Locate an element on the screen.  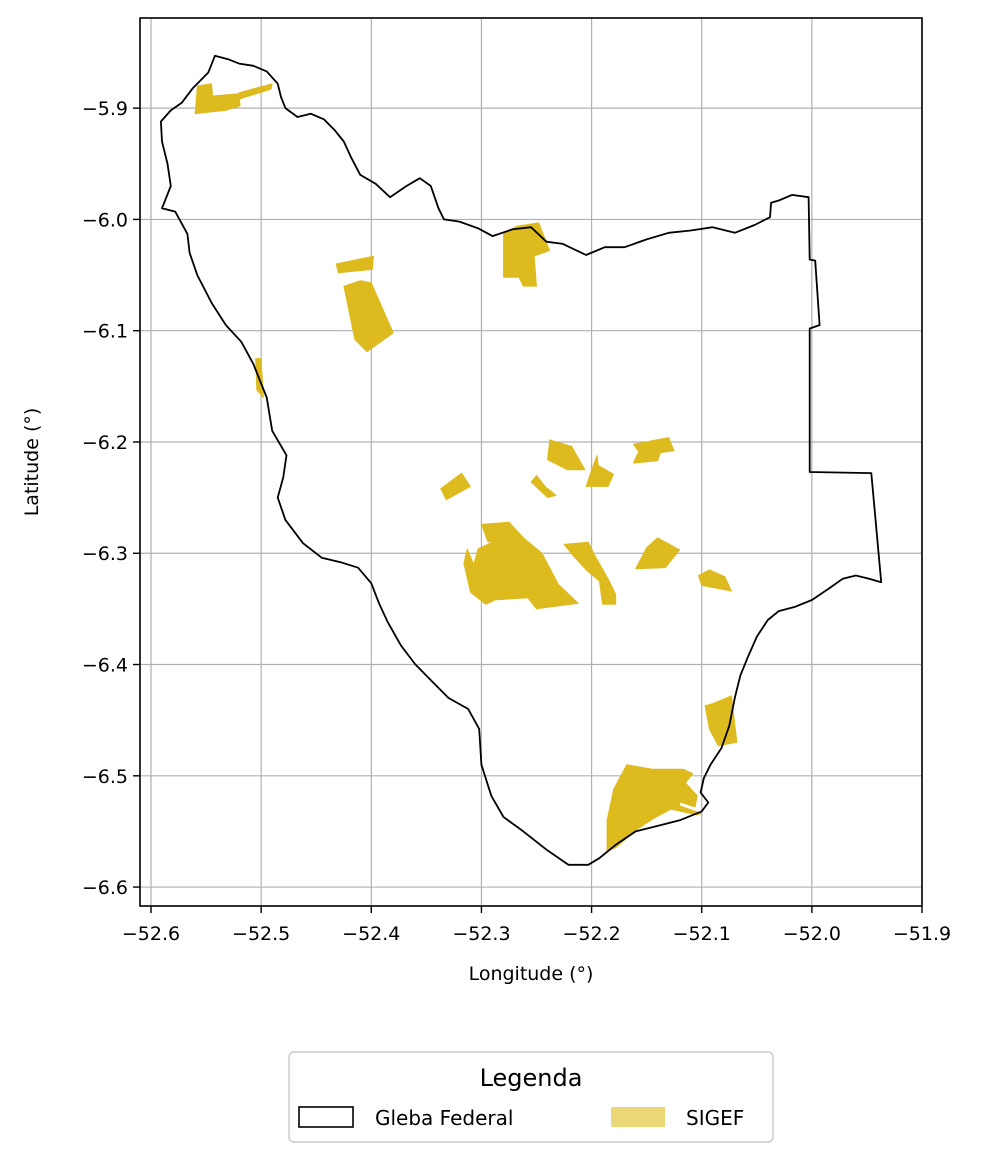
x-tick-label-6: −52.0 is located at coordinates (812, 934).